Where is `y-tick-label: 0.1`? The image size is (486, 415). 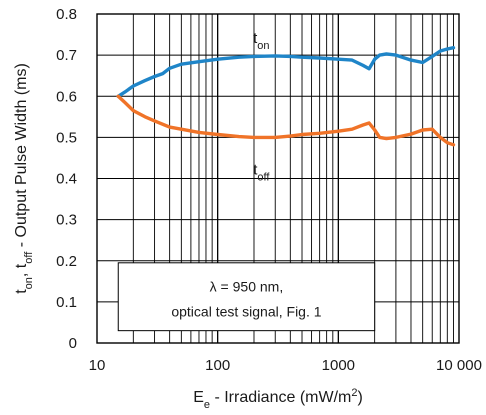 y-tick-label: 0.1 is located at coordinates (66, 302).